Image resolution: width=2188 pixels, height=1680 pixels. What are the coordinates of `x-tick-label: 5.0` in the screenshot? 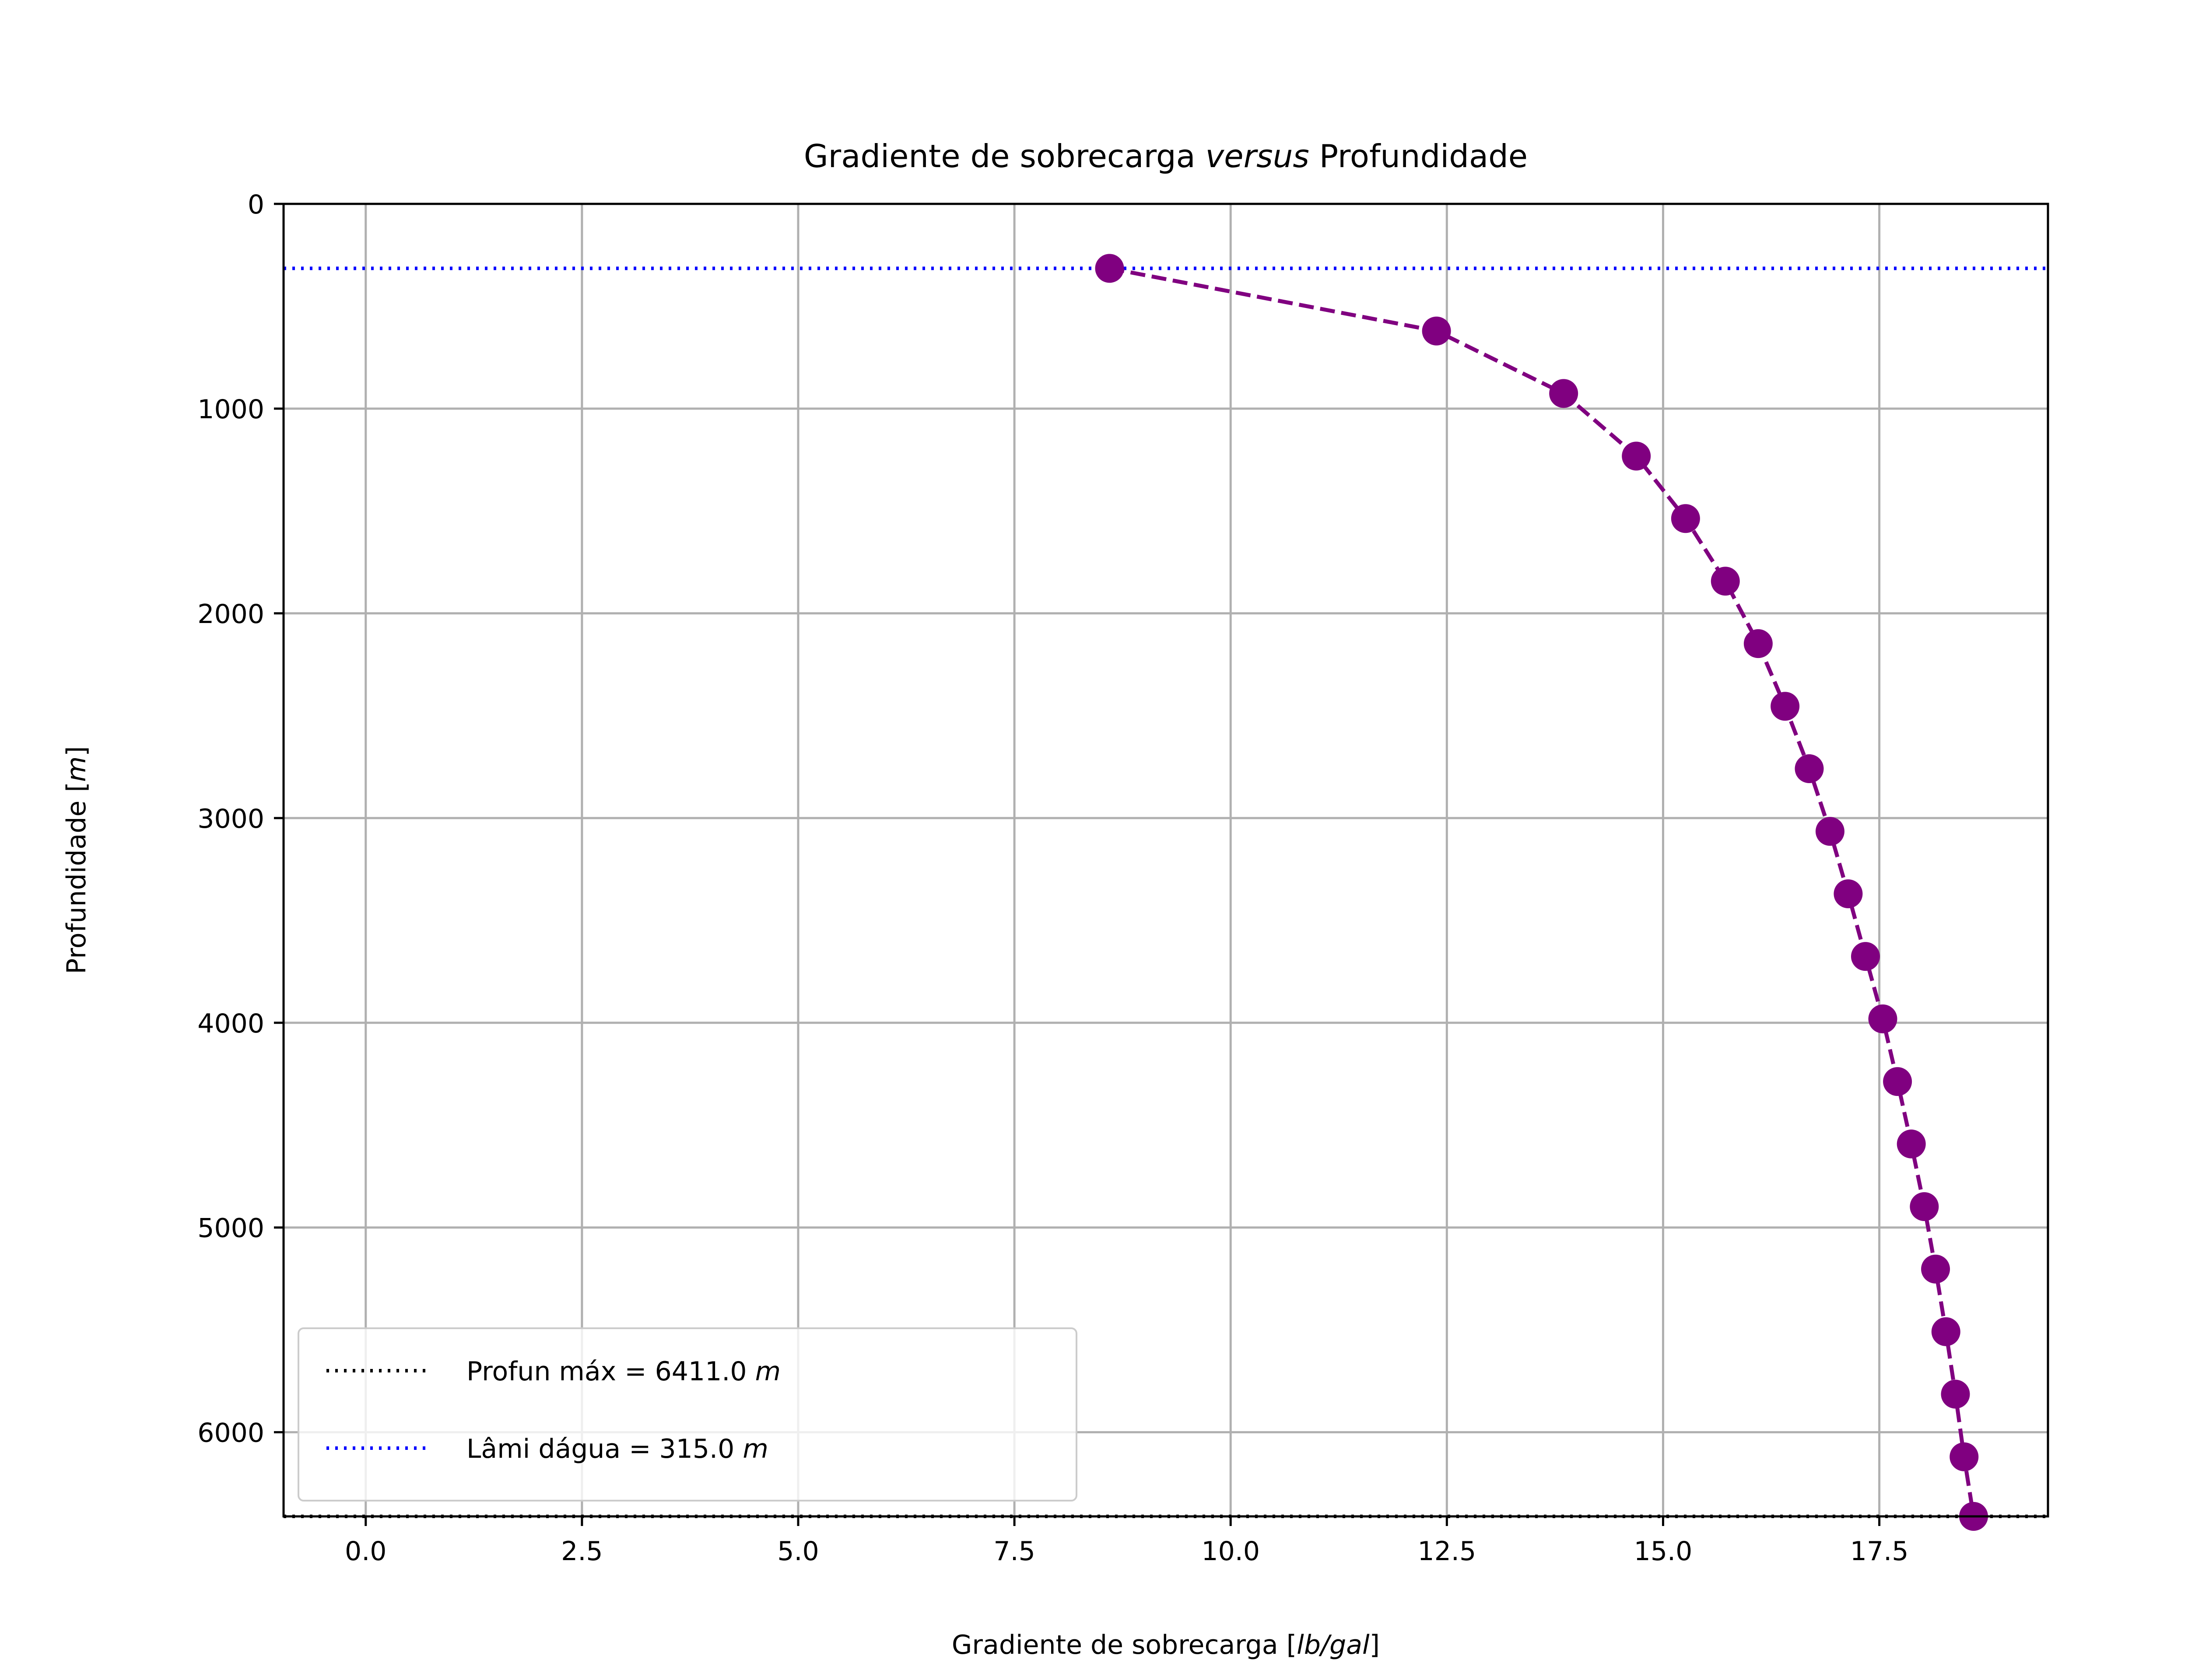 It's located at (798, 1551).